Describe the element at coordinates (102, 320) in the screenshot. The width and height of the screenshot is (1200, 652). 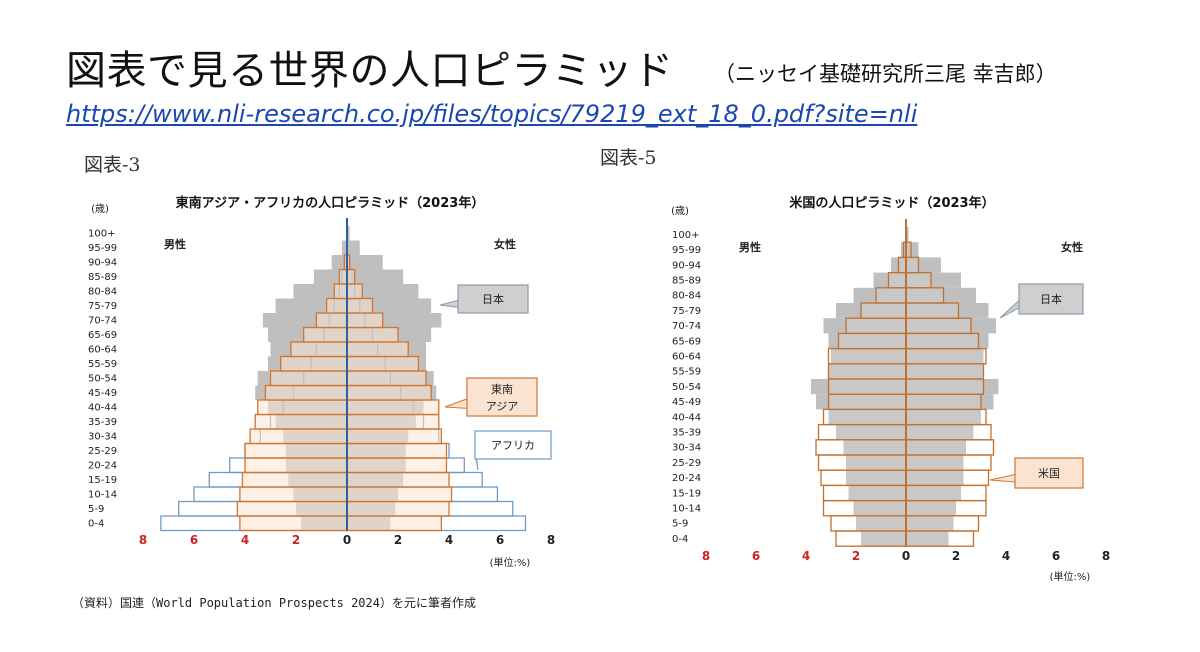
I see `fig3-age-tick-14: 70-74` at that location.